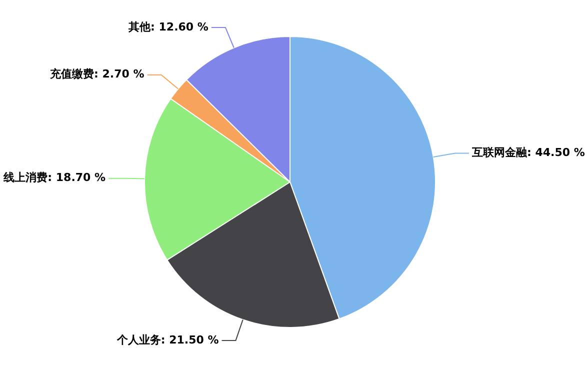  I want to click on slice-label: 互联网金融: 44.50 %, so click(528, 153).